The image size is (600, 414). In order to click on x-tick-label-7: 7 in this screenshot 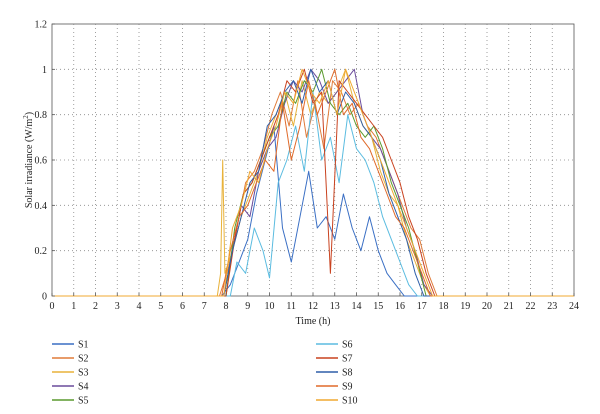, I will do `click(204, 306)`.